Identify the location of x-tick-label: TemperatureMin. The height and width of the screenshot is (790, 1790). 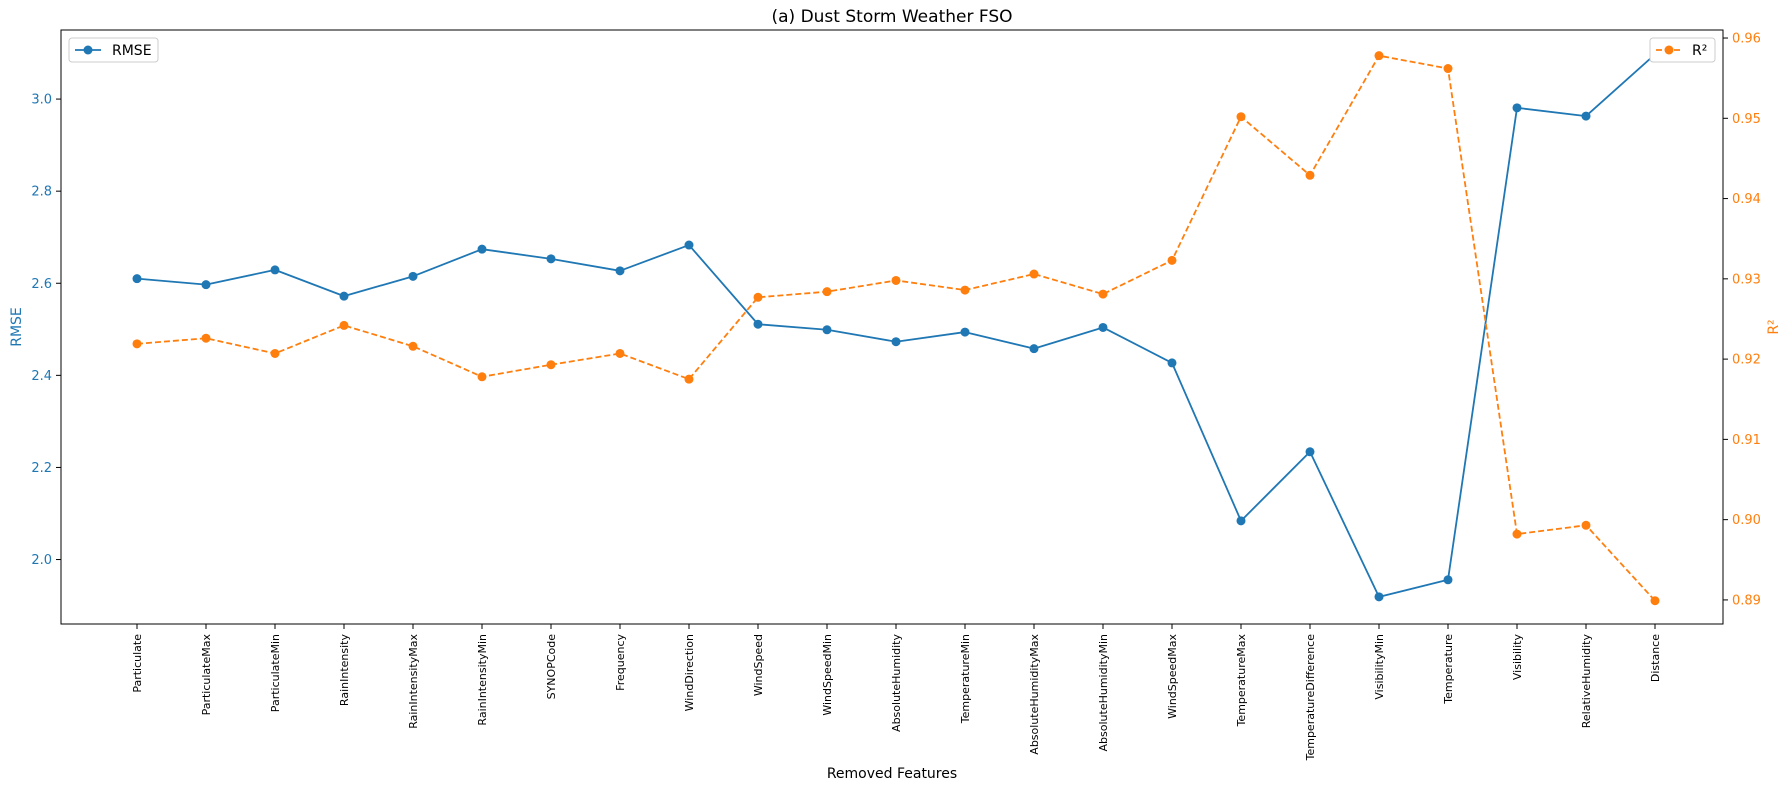
(965, 679).